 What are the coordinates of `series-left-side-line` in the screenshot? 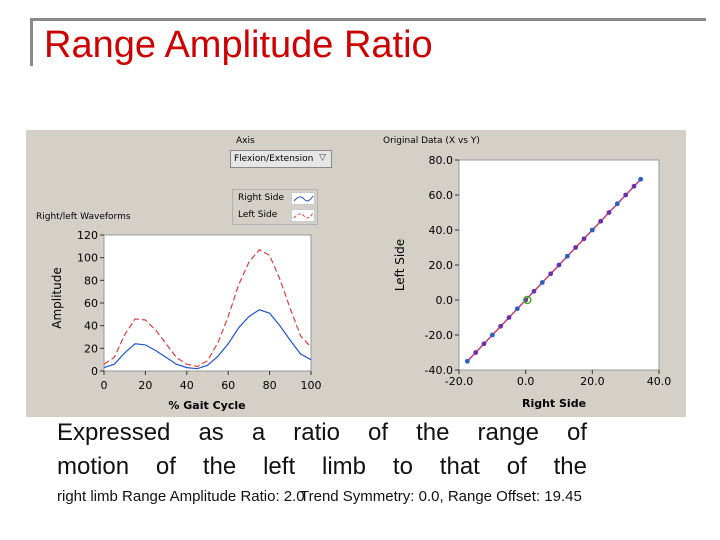 It's located at (207, 308).